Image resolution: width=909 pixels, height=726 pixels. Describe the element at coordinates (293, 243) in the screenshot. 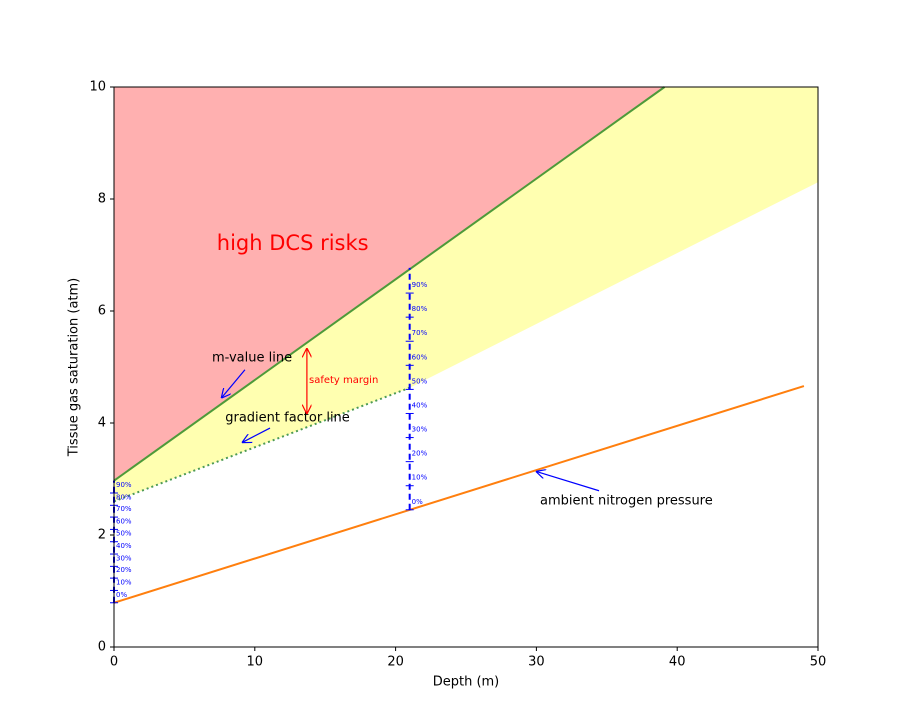

I see `annotation: high DCS risks` at that location.